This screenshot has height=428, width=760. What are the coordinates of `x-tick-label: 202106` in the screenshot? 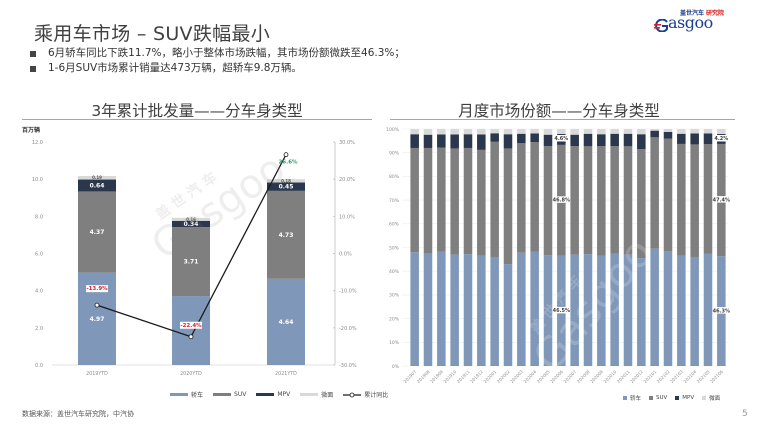 It's located at (716, 376).